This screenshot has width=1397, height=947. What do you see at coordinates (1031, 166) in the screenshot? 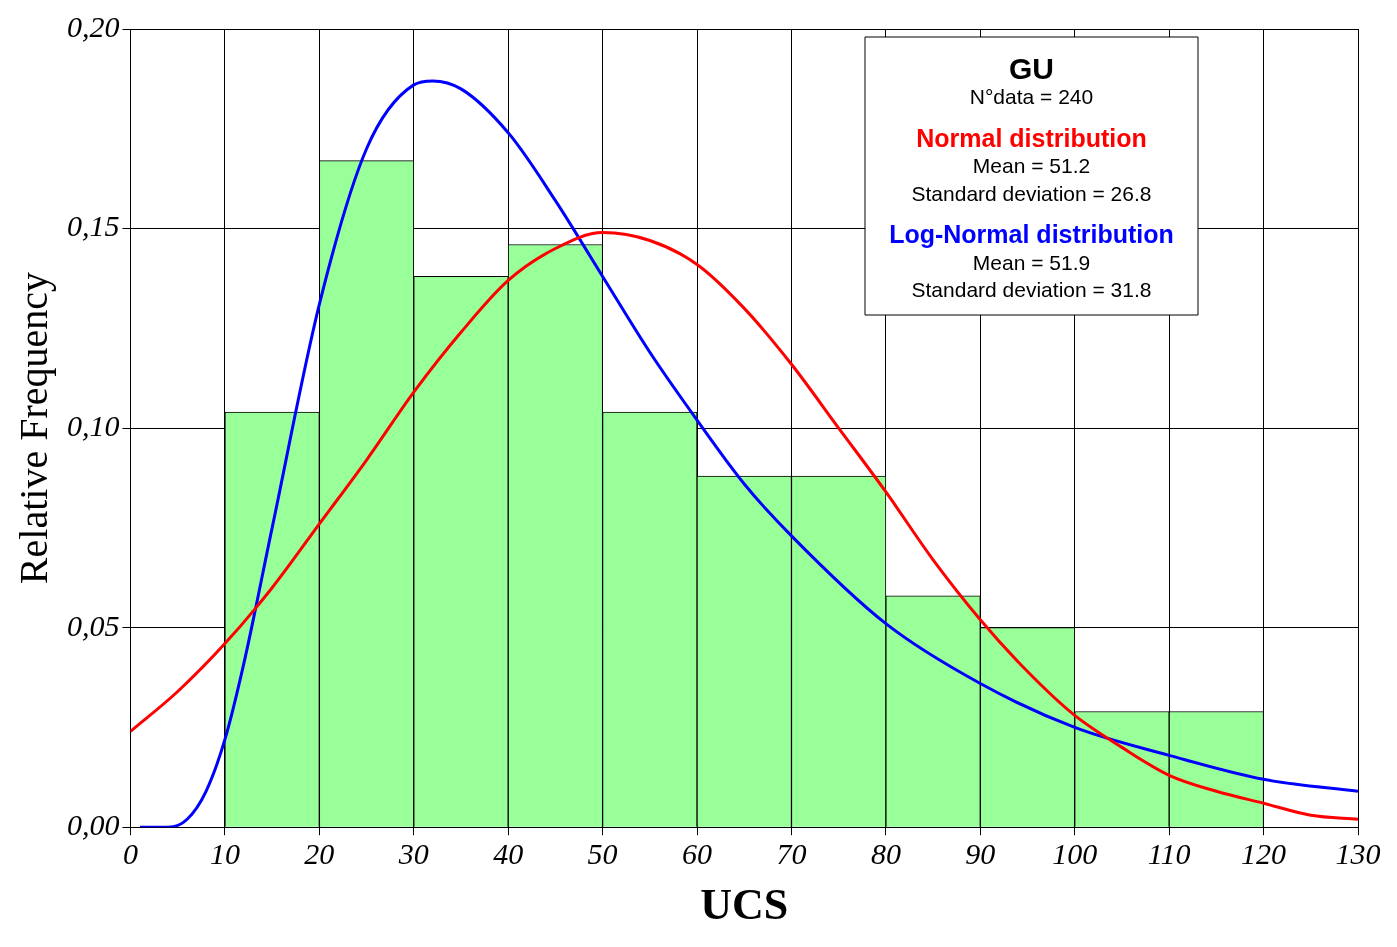
I see `annotation: Mean = 51.2` at bounding box center [1031, 166].